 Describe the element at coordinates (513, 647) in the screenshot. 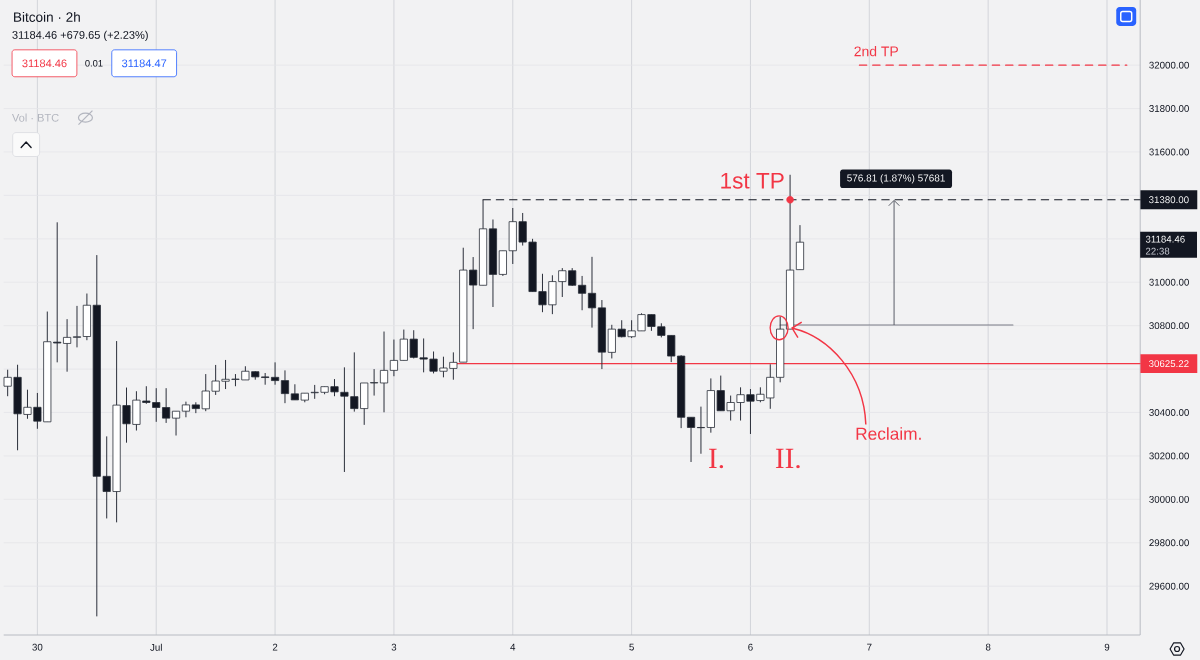

I see `x-tick-label: 4` at that location.